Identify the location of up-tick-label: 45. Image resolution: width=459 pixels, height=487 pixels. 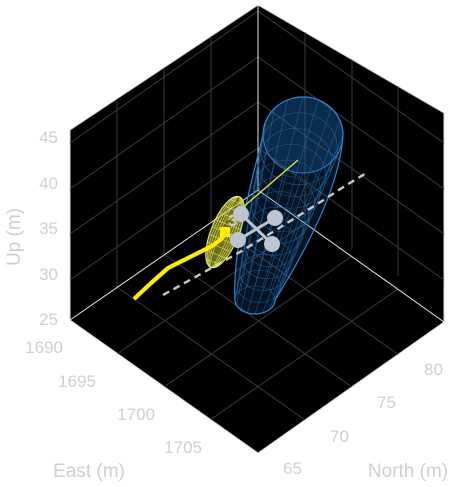
(48, 137).